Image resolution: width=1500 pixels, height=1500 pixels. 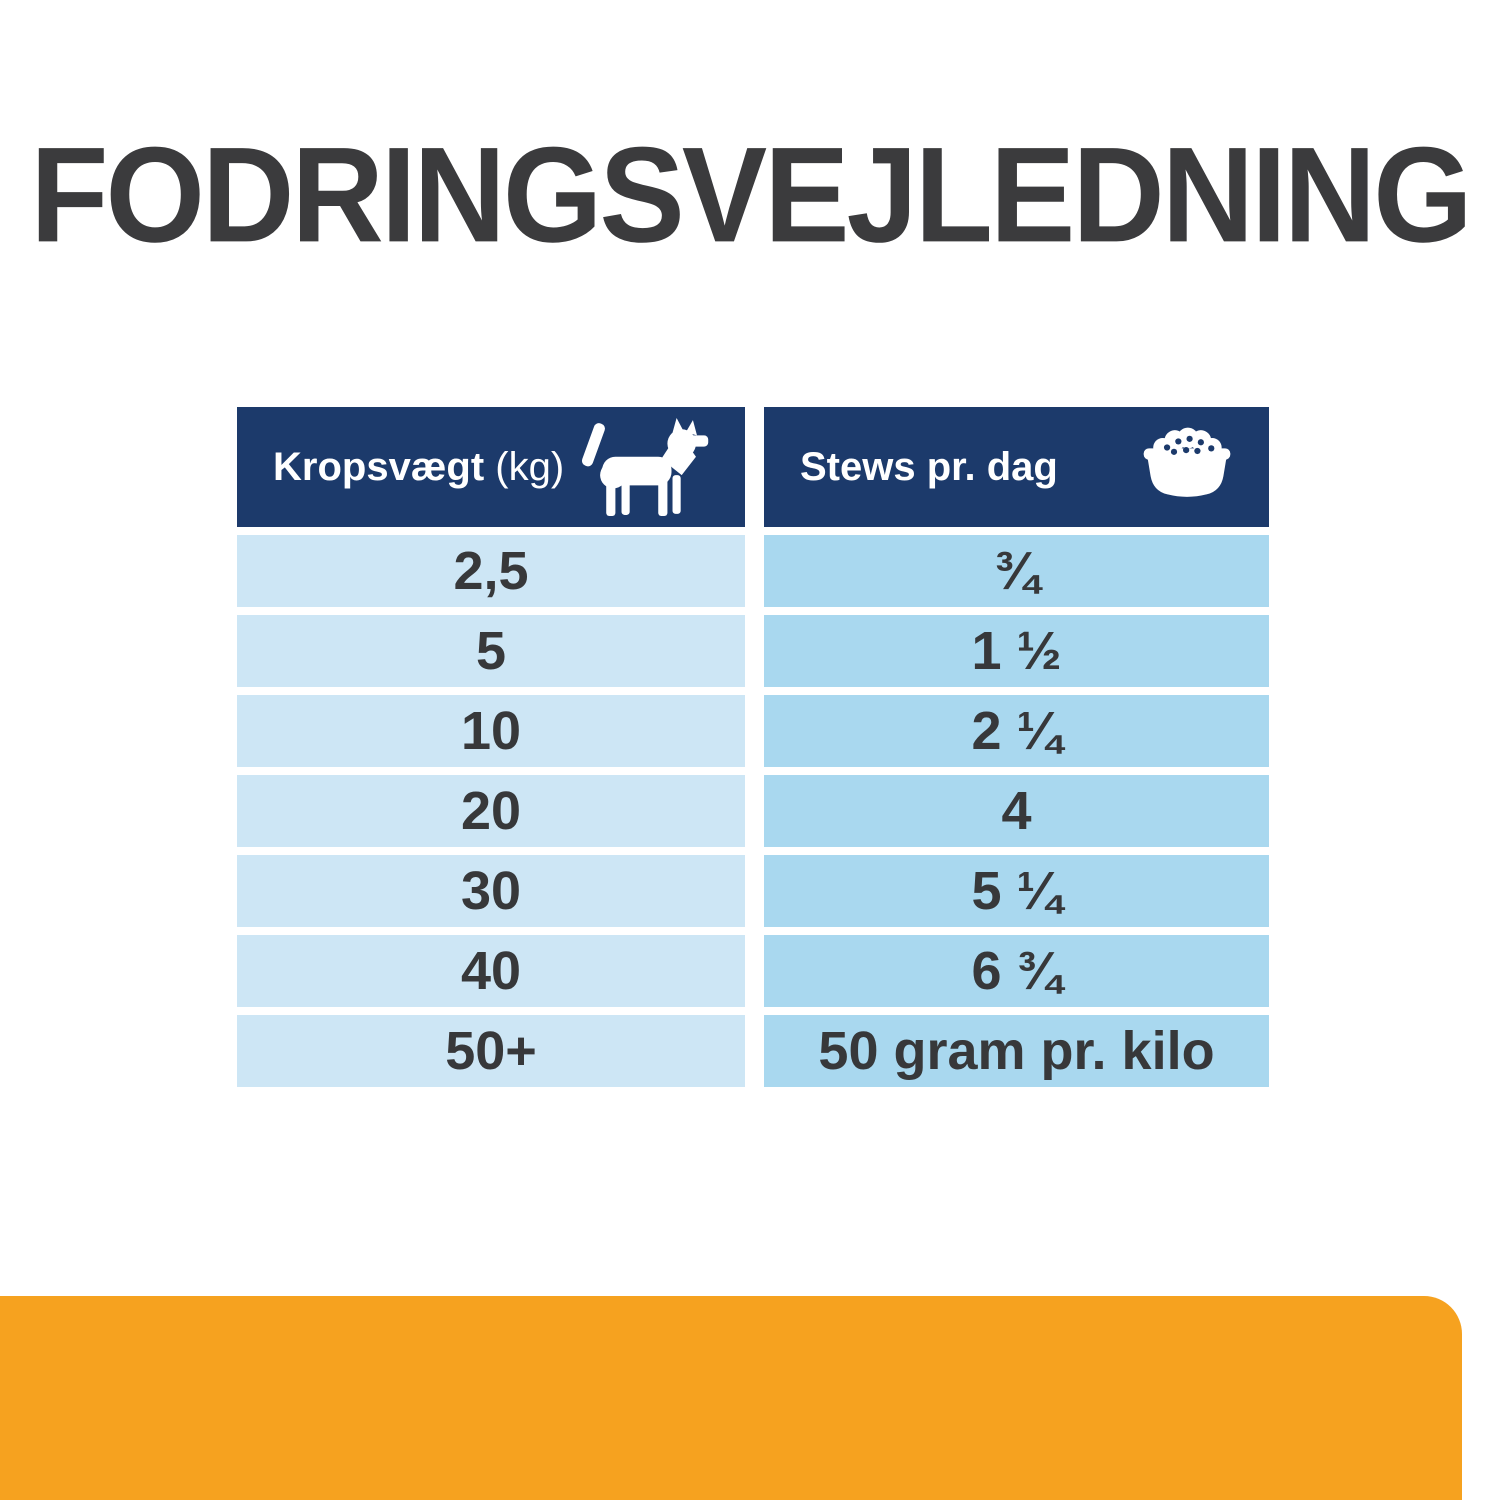 What do you see at coordinates (1187, 462) in the screenshot?
I see `food-bowl-icon` at bounding box center [1187, 462].